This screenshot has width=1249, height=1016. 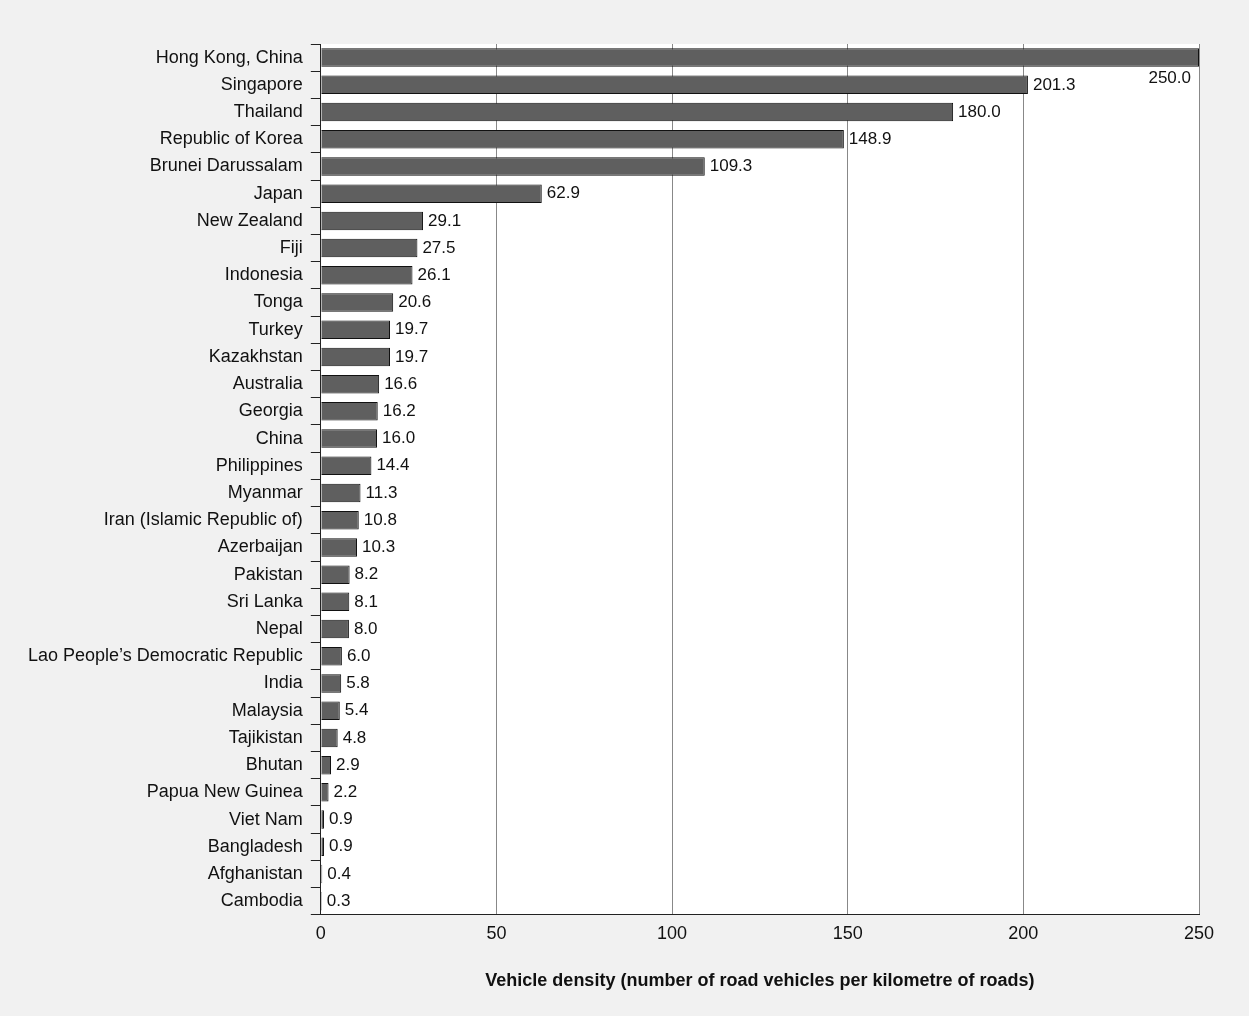 What do you see at coordinates (348, 764) in the screenshot?
I see `data-label: 2.9` at bounding box center [348, 764].